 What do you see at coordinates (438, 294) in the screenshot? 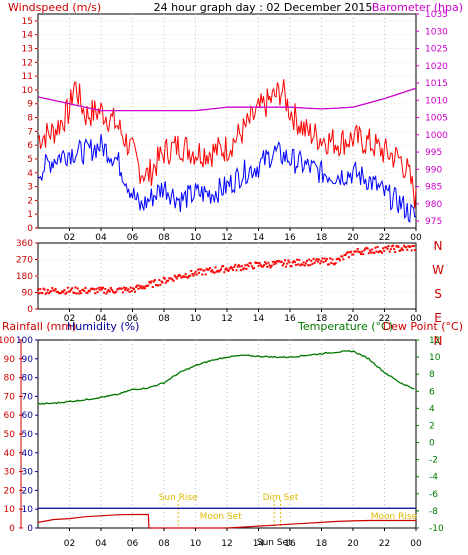
I see `compass-label: S` at bounding box center [438, 294].